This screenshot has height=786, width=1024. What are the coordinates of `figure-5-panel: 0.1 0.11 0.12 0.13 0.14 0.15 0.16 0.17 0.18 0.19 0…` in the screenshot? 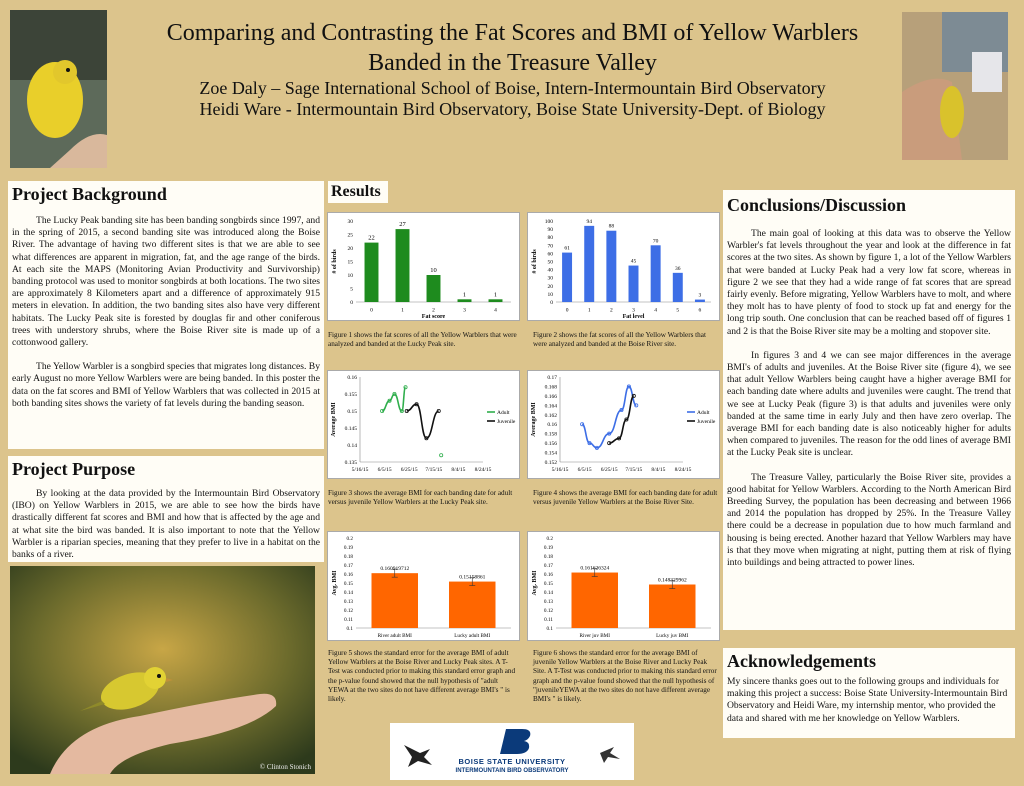 It's located at (423, 586).